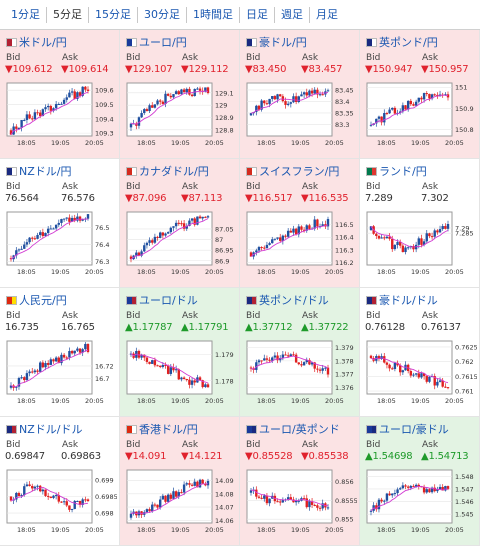  Describe the element at coordinates (224, 251) in the screenshot. I see `y-tick-label: 86.95` at that location.